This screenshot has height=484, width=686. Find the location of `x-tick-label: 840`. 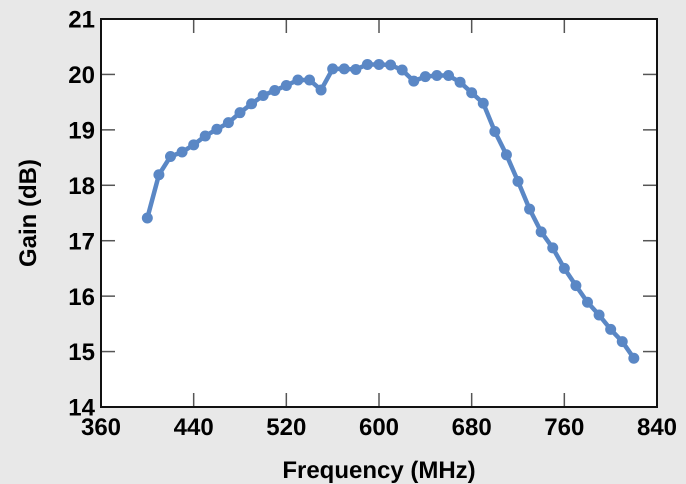

x-tick-label: 840 is located at coordinates (657, 427).